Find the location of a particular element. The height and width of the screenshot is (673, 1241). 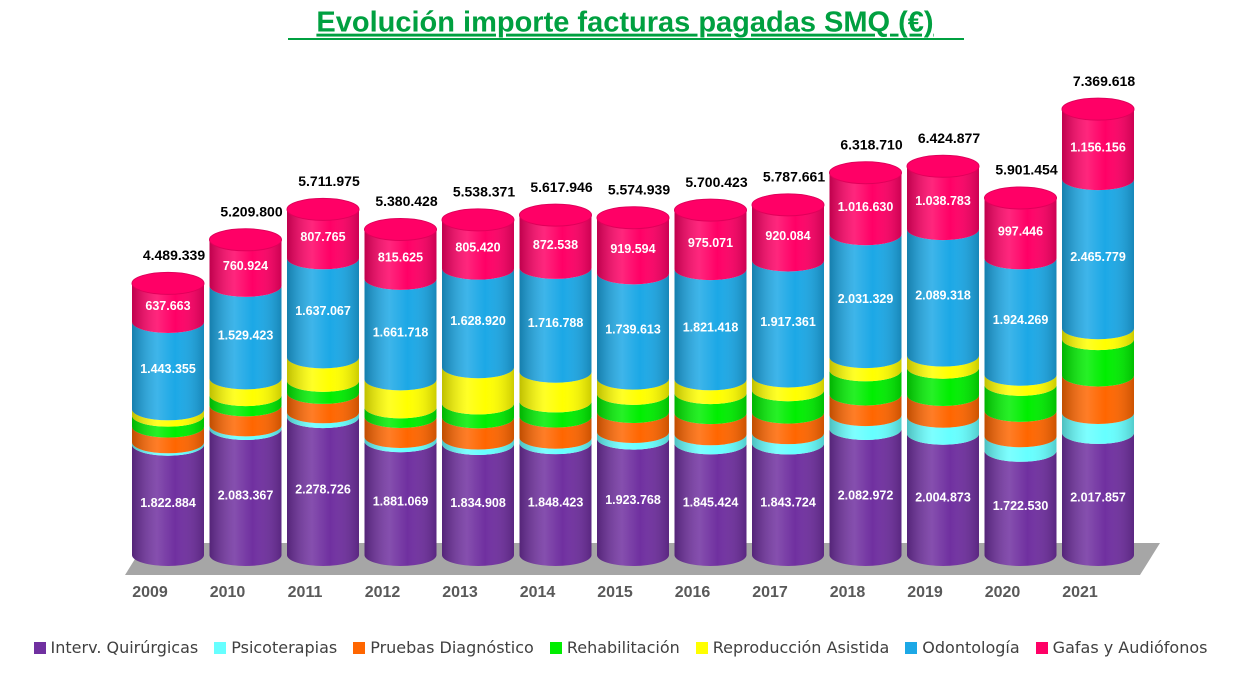

total-label: 5.700.423 is located at coordinates (716, 182).